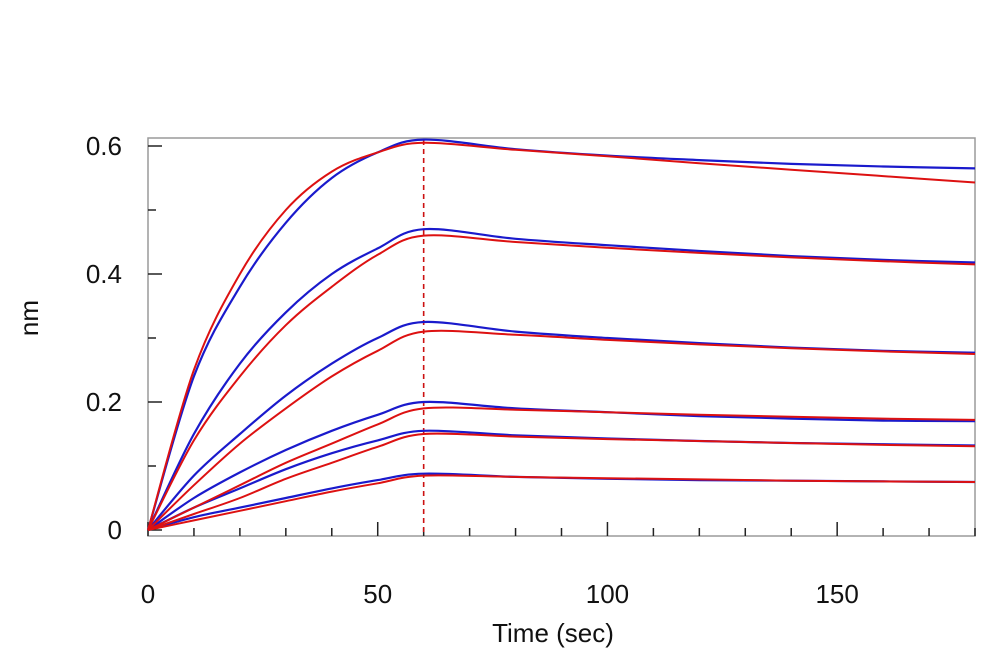 Image resolution: width=1000 pixels, height=670 pixels. Describe the element at coordinates (104, 402) in the screenshot. I see `y-tick-label: 0.2` at that location.